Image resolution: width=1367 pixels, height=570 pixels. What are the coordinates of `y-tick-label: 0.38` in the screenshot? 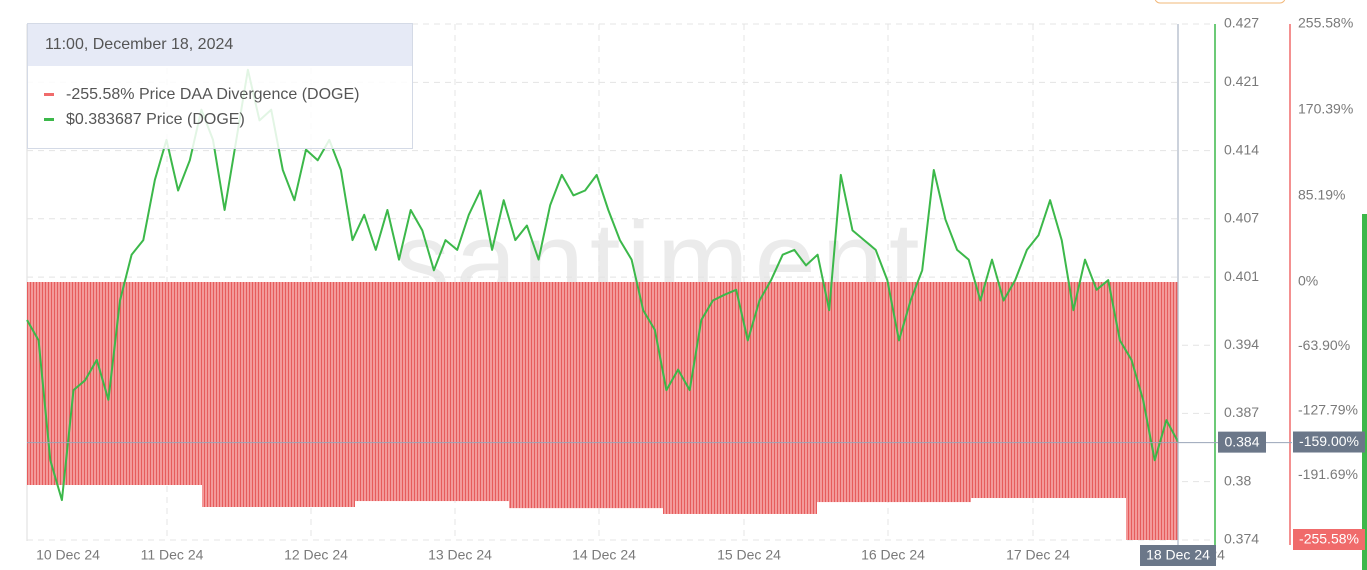 It's located at (1237, 480).